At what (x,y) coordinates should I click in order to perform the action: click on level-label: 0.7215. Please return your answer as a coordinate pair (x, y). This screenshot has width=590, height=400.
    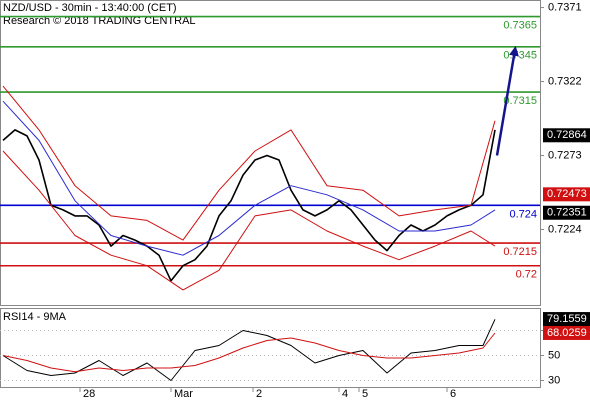
    Looking at the image, I should click on (520, 252).